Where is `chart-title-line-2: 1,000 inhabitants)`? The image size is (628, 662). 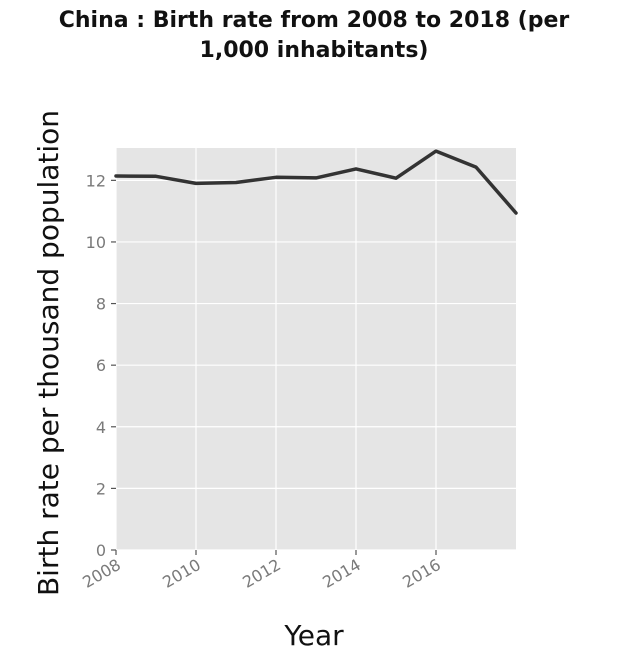 chart-title-line-2: 1,000 inhabitants) is located at coordinates (314, 50).